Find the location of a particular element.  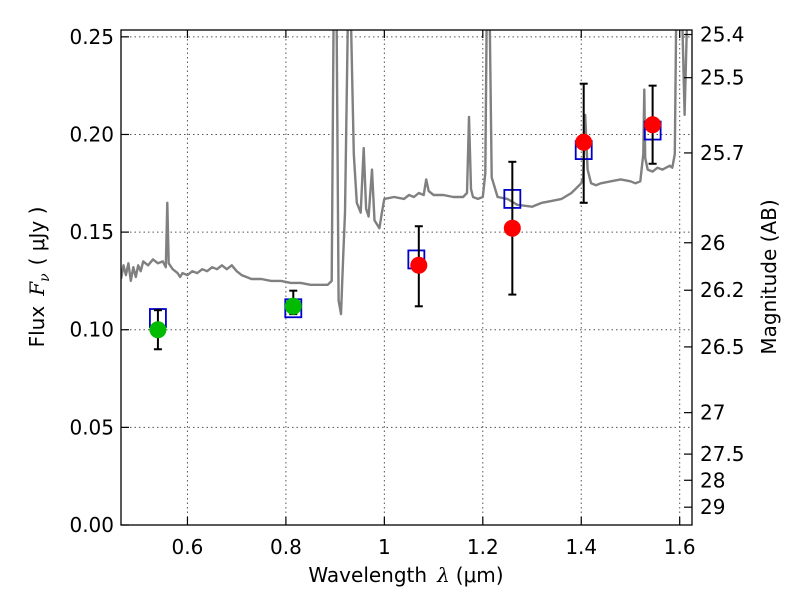

y2-tick-label: 29 is located at coordinates (712, 507).